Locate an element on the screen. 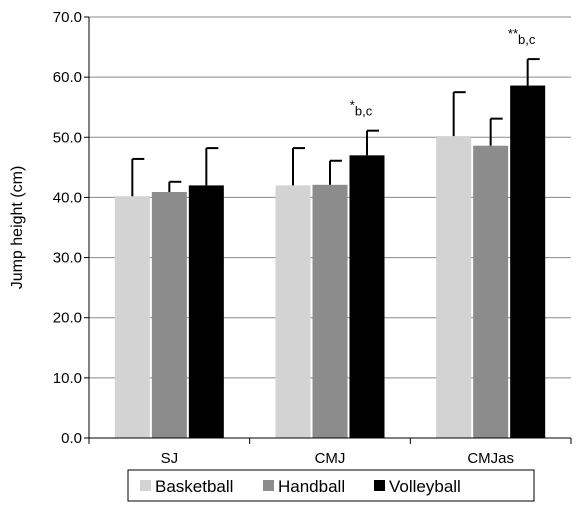 Image resolution: width=579 pixels, height=505 pixels. bar-basketball-sj is located at coordinates (132, 317).